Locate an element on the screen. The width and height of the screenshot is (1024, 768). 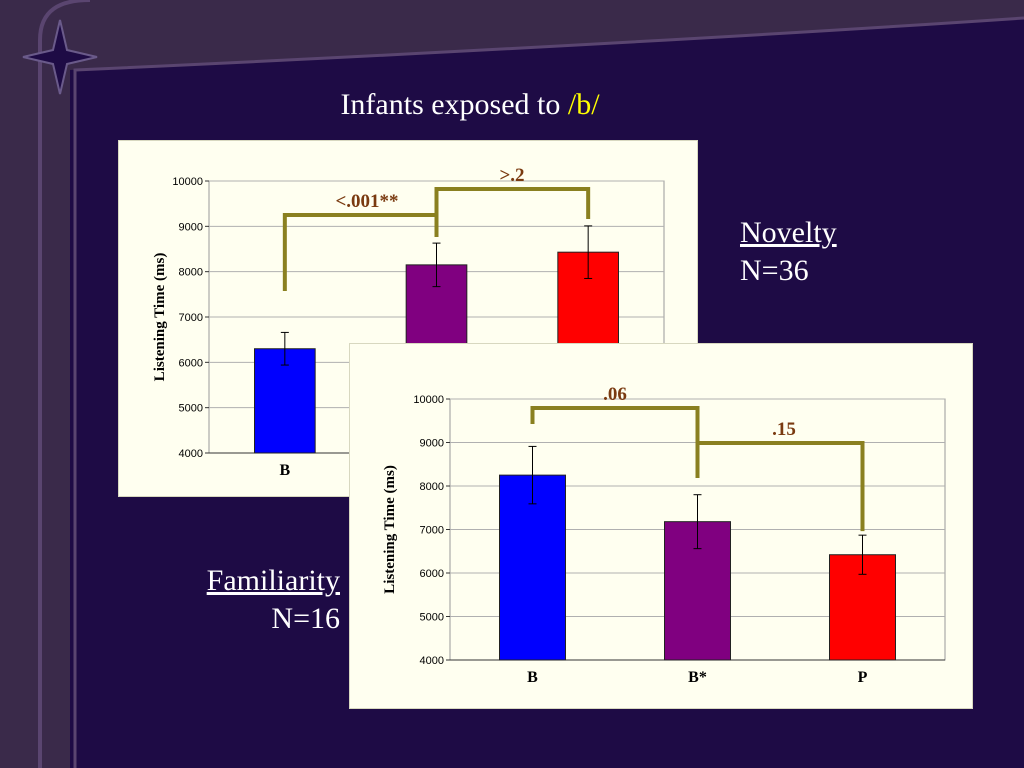
x-tick-label: P is located at coordinates (863, 677).